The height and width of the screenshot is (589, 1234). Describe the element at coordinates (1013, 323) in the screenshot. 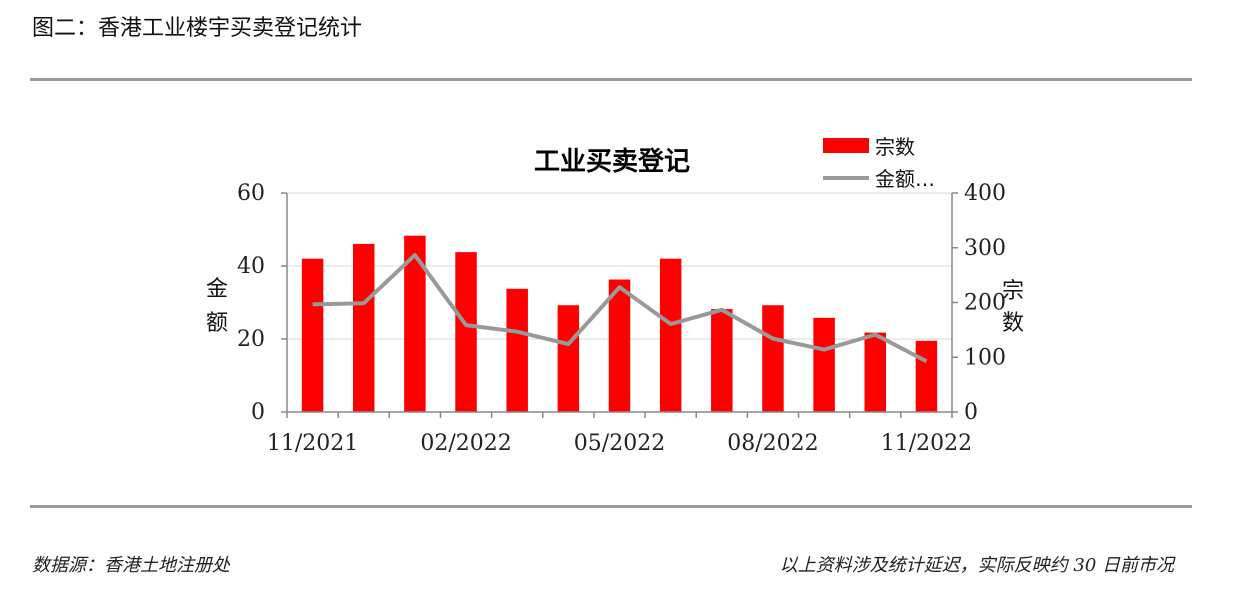

I see `right-axis-label: 数` at that location.